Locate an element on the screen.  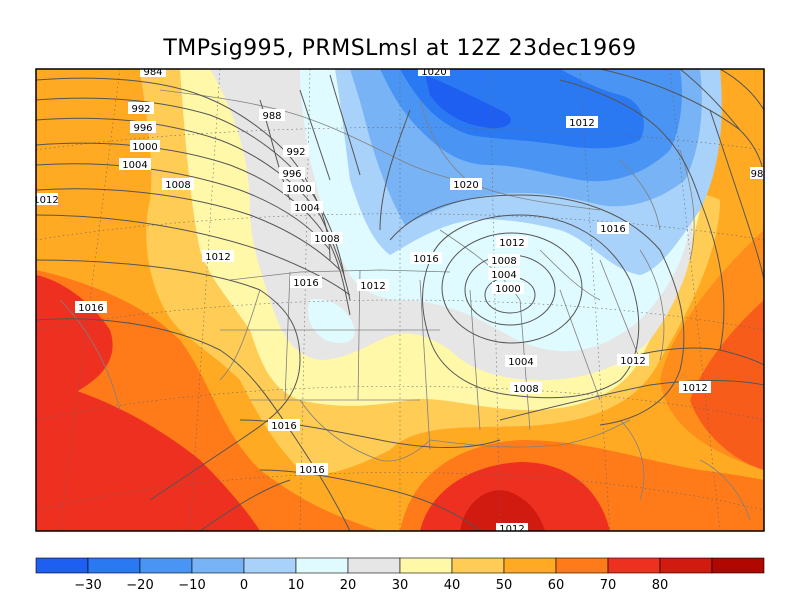
colorbar-tick-label: −20 is located at coordinates (139, 585).